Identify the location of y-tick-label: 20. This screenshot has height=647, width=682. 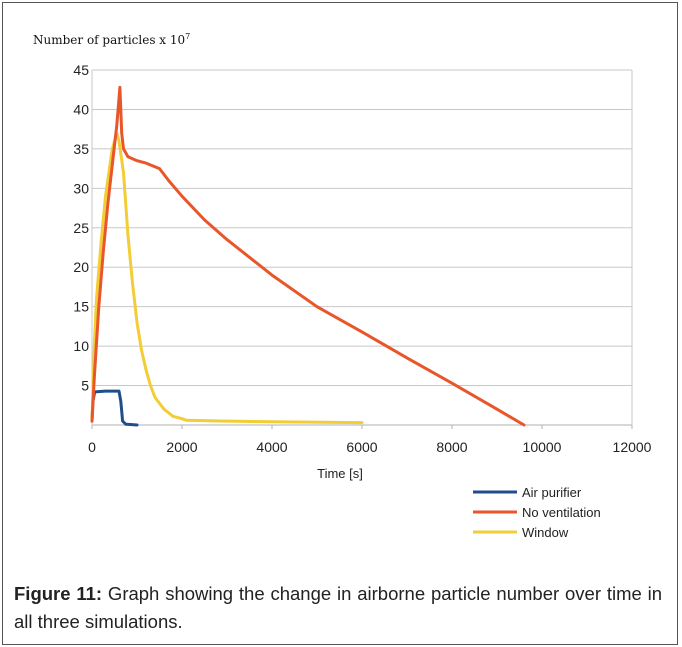
(81, 267).